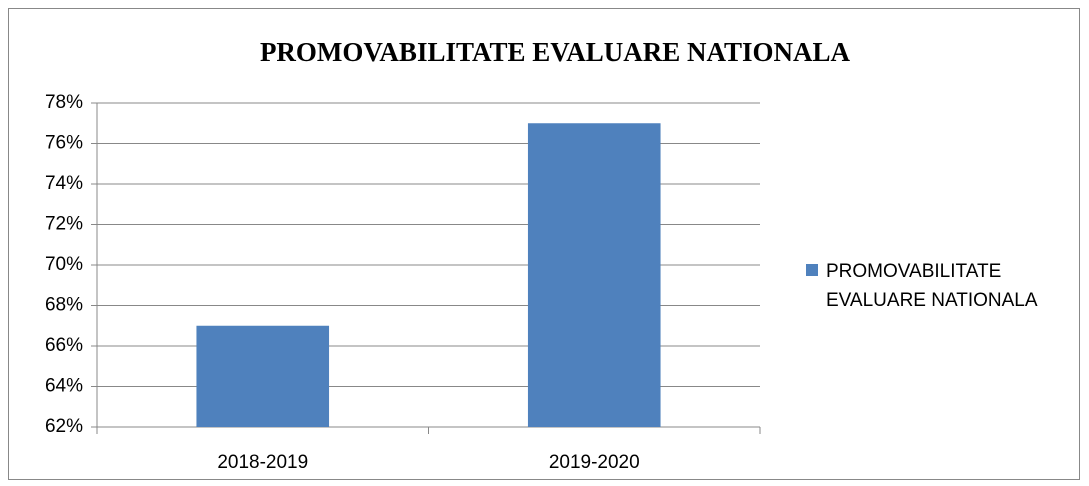 The width and height of the screenshot is (1089, 486). What do you see at coordinates (64, 143) in the screenshot?
I see `y-tick-label: 76%` at bounding box center [64, 143].